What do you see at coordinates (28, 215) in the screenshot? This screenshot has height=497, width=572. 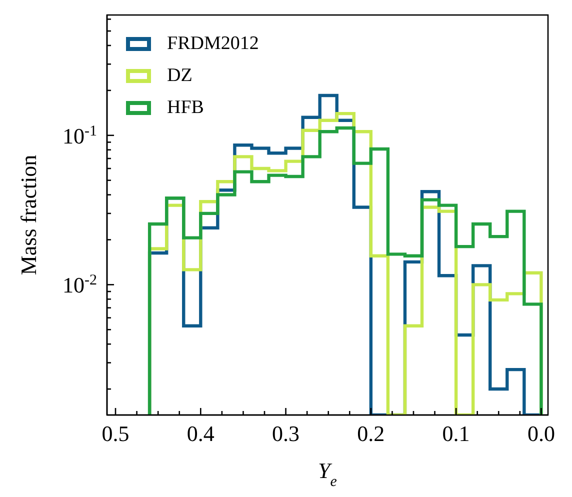 I see `y-axis-title: Mass fraction` at bounding box center [28, 215].